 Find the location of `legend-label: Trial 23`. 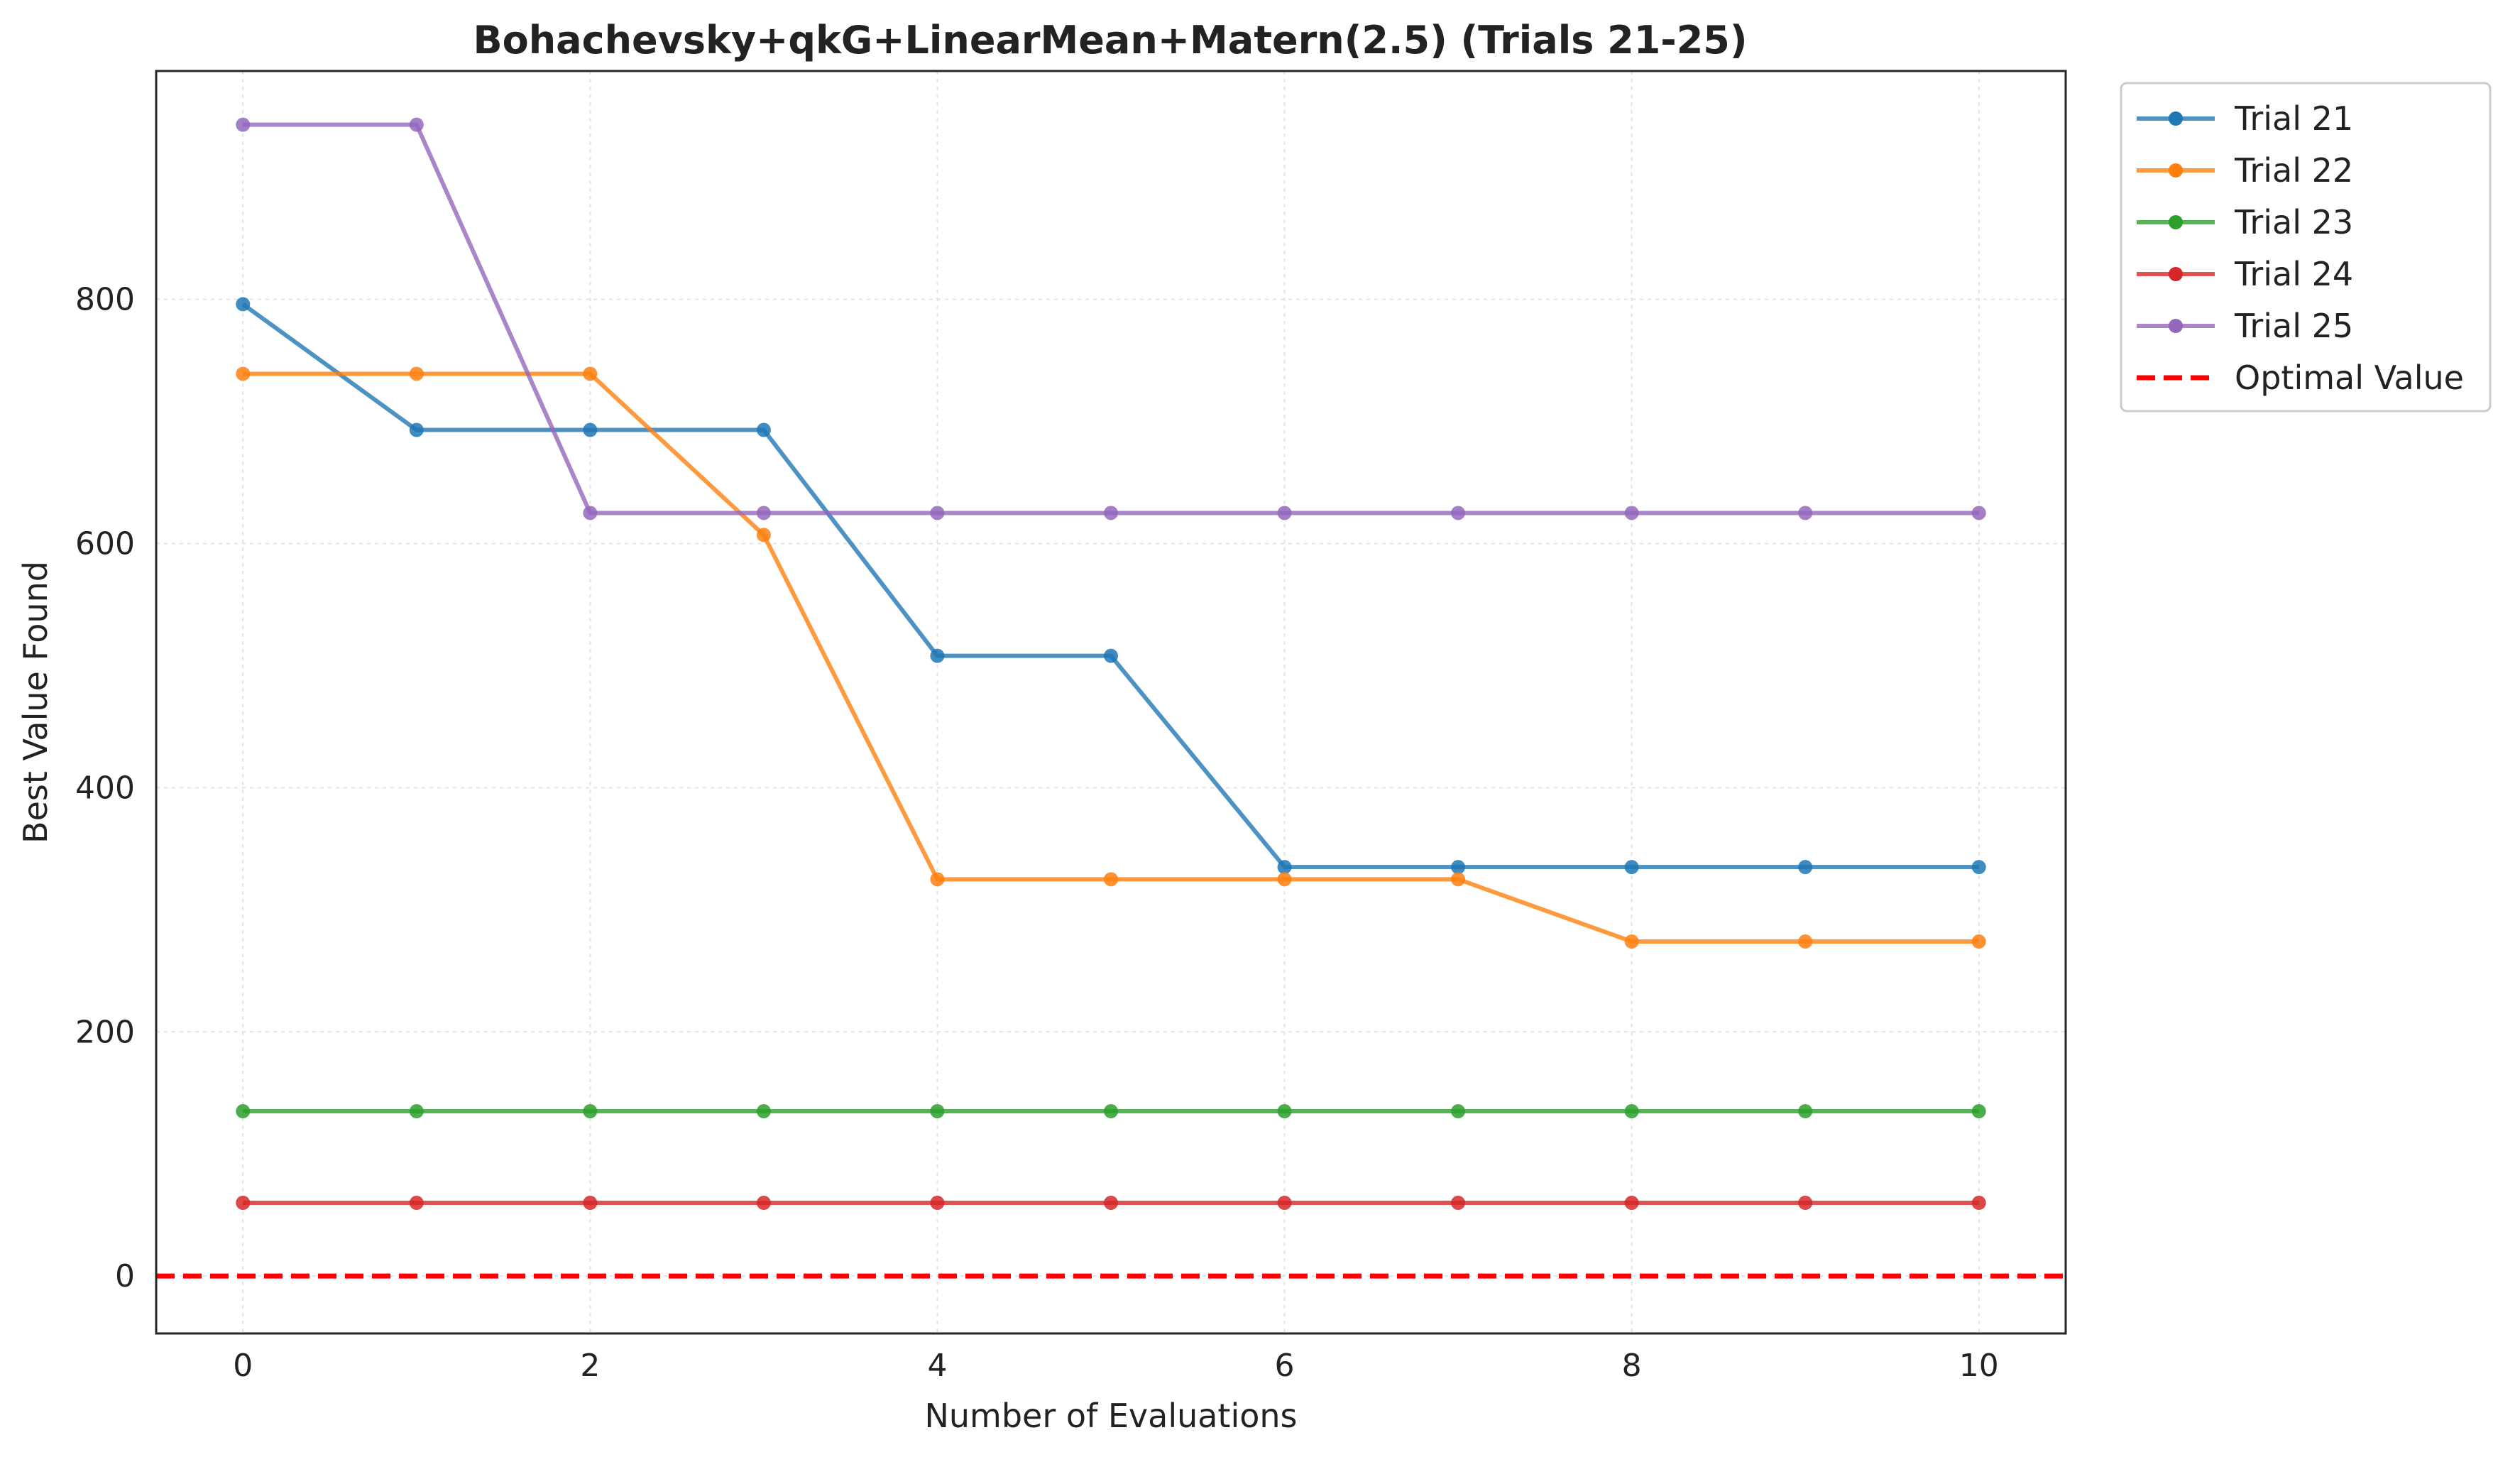

legend-label: Trial 23 is located at coordinates (2294, 222).